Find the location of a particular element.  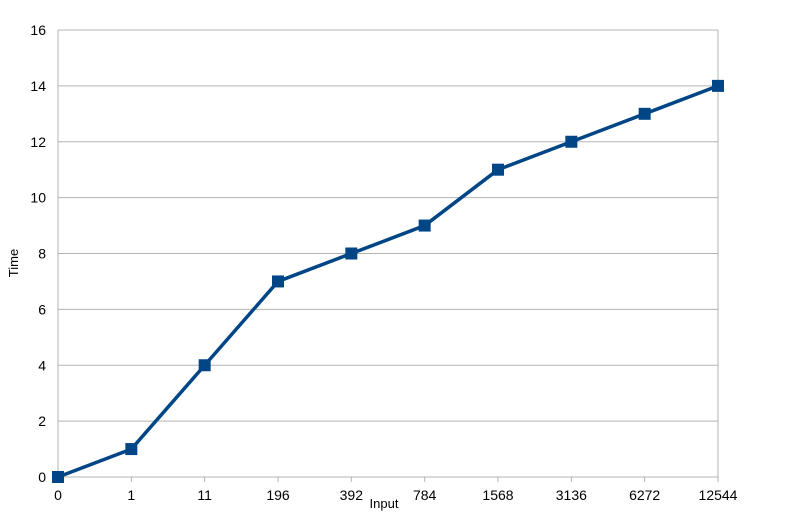

x-tick-label-11: 11 is located at coordinates (204, 495).